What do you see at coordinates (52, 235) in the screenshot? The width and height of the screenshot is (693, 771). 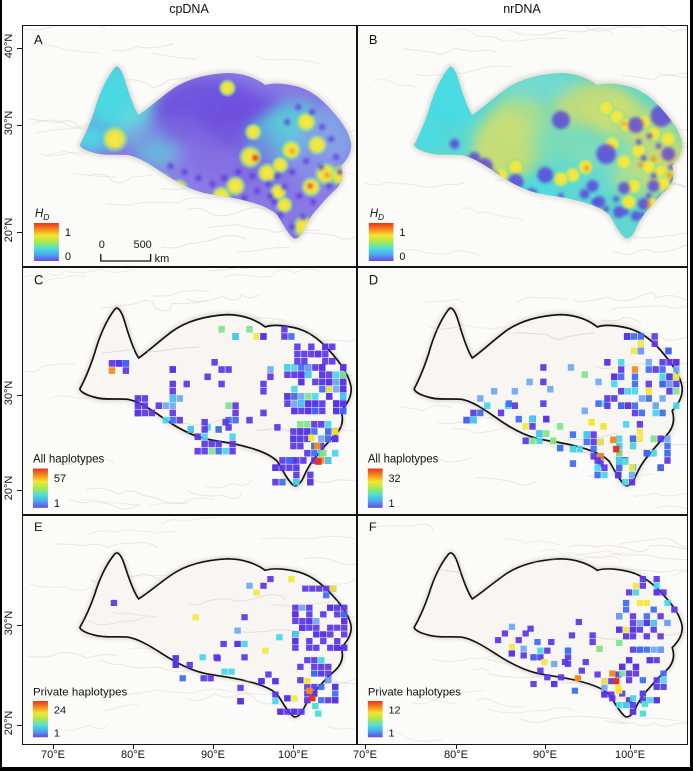 I see `legend-A: HD 1 0` at bounding box center [52, 235].